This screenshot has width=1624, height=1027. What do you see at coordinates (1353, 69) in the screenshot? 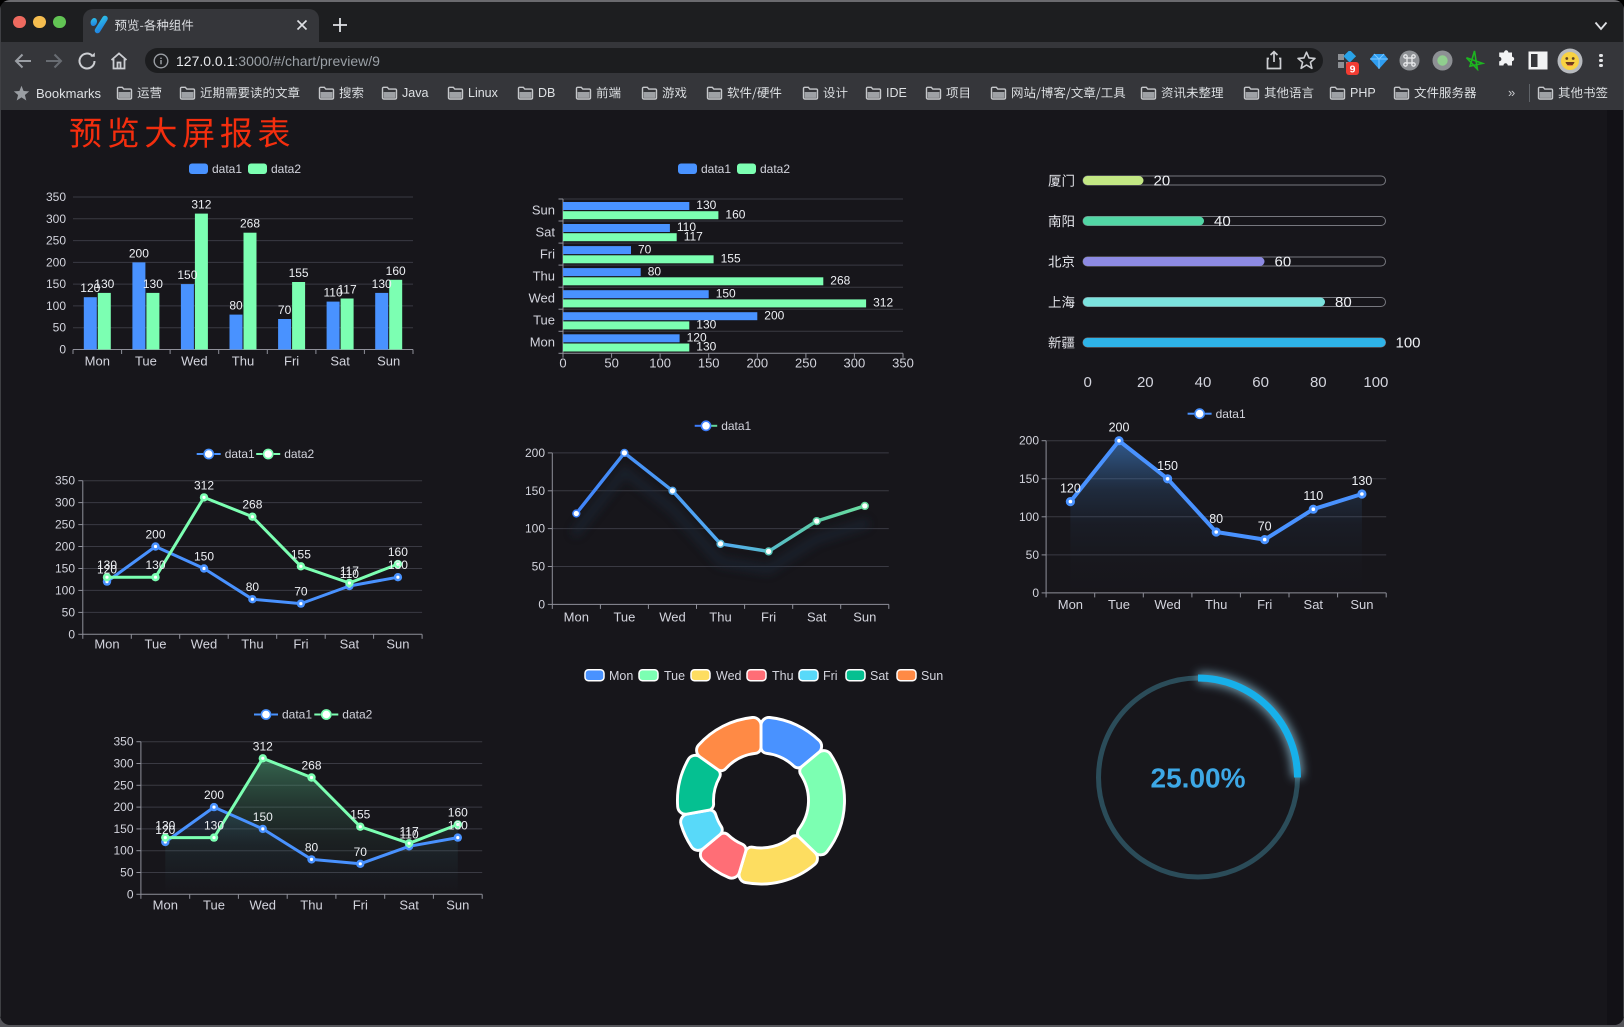
I see `svg-text: 9` at bounding box center [1353, 69].